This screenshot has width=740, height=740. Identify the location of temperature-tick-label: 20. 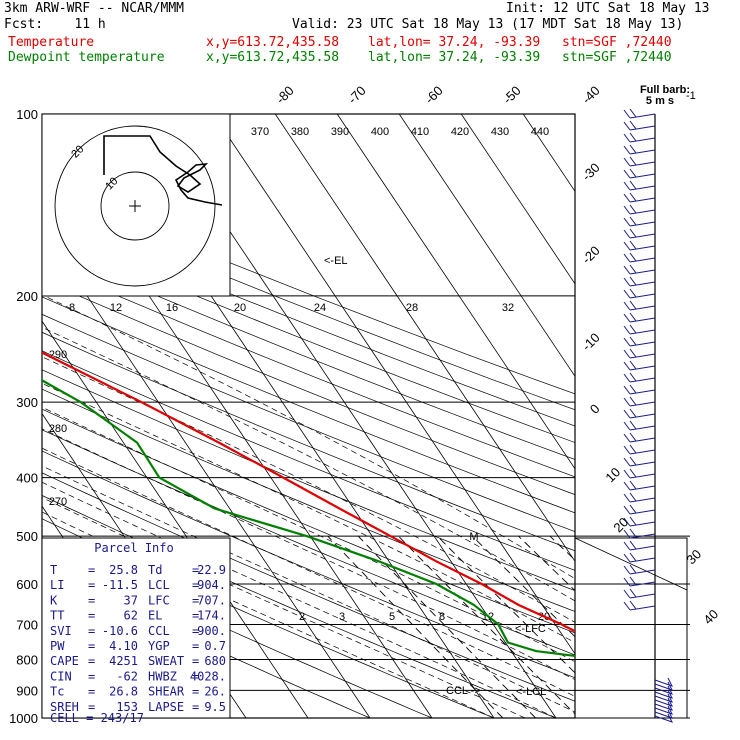
(620, 524).